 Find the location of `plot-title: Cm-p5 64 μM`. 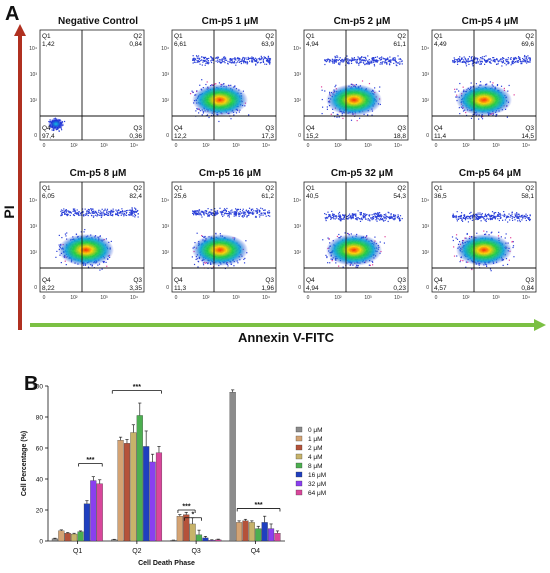

plot-title: Cm-p5 64 μM is located at coordinates (490, 173).